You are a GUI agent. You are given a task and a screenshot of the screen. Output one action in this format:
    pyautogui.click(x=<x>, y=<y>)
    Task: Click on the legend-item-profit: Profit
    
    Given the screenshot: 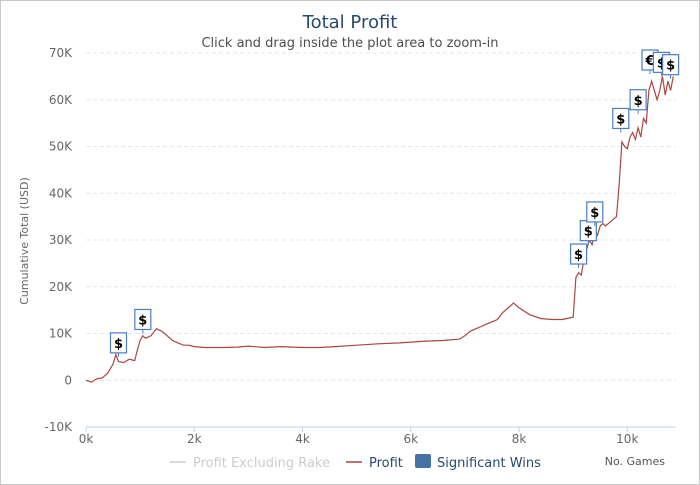 What is the action you would take?
    pyautogui.click(x=374, y=463)
    